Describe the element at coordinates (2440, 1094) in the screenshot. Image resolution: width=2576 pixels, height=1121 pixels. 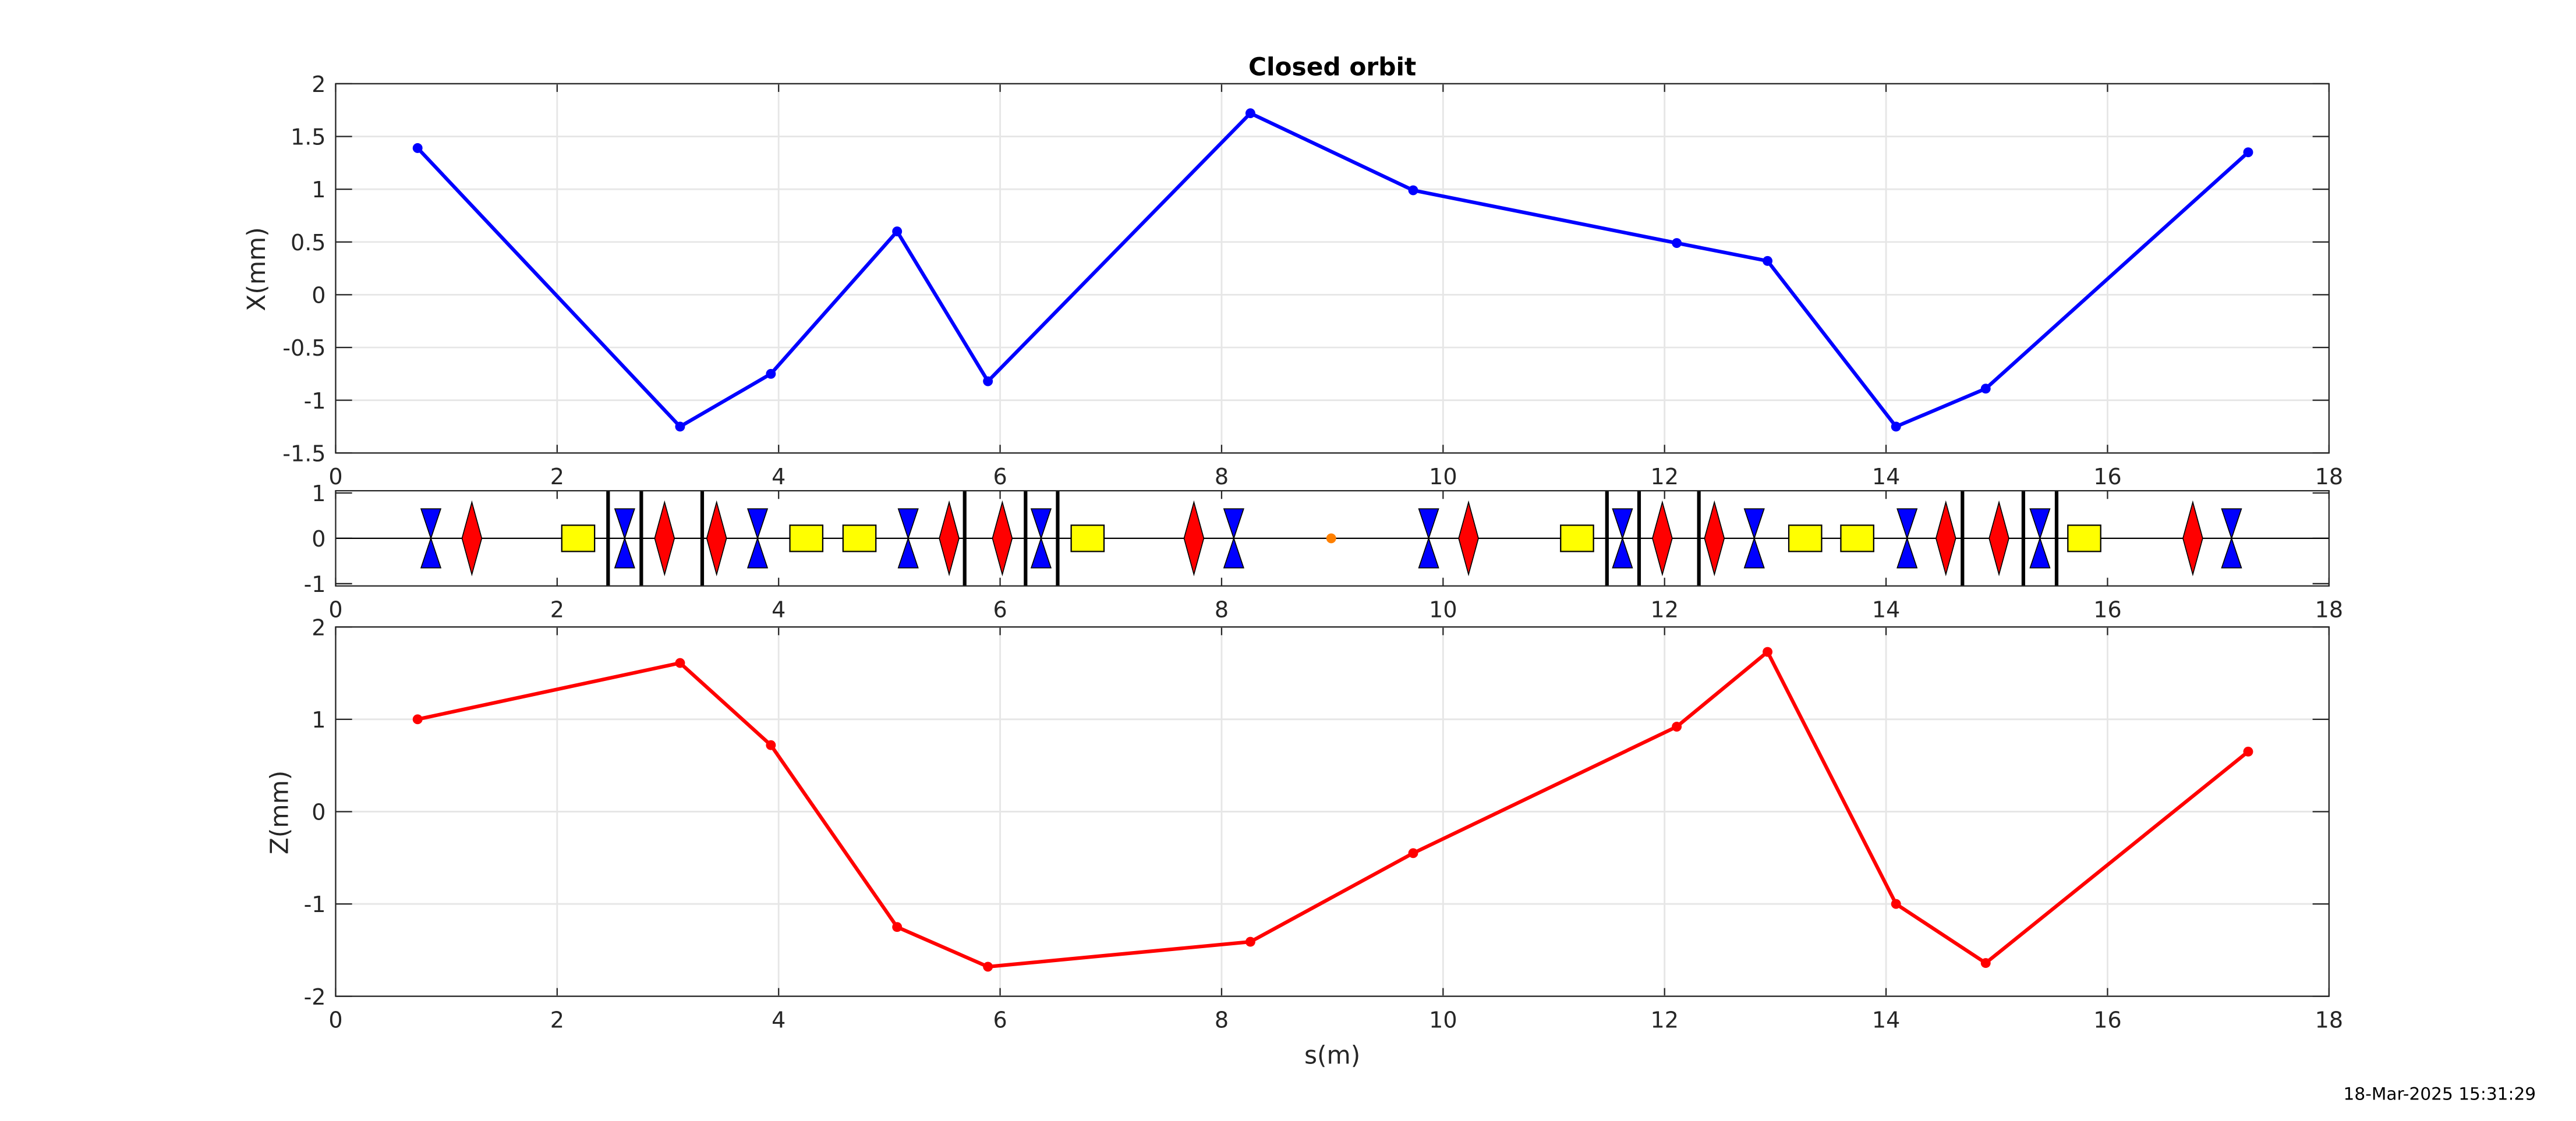
I see `timestamp: 18-Mar-2025 15:31:29` at that location.